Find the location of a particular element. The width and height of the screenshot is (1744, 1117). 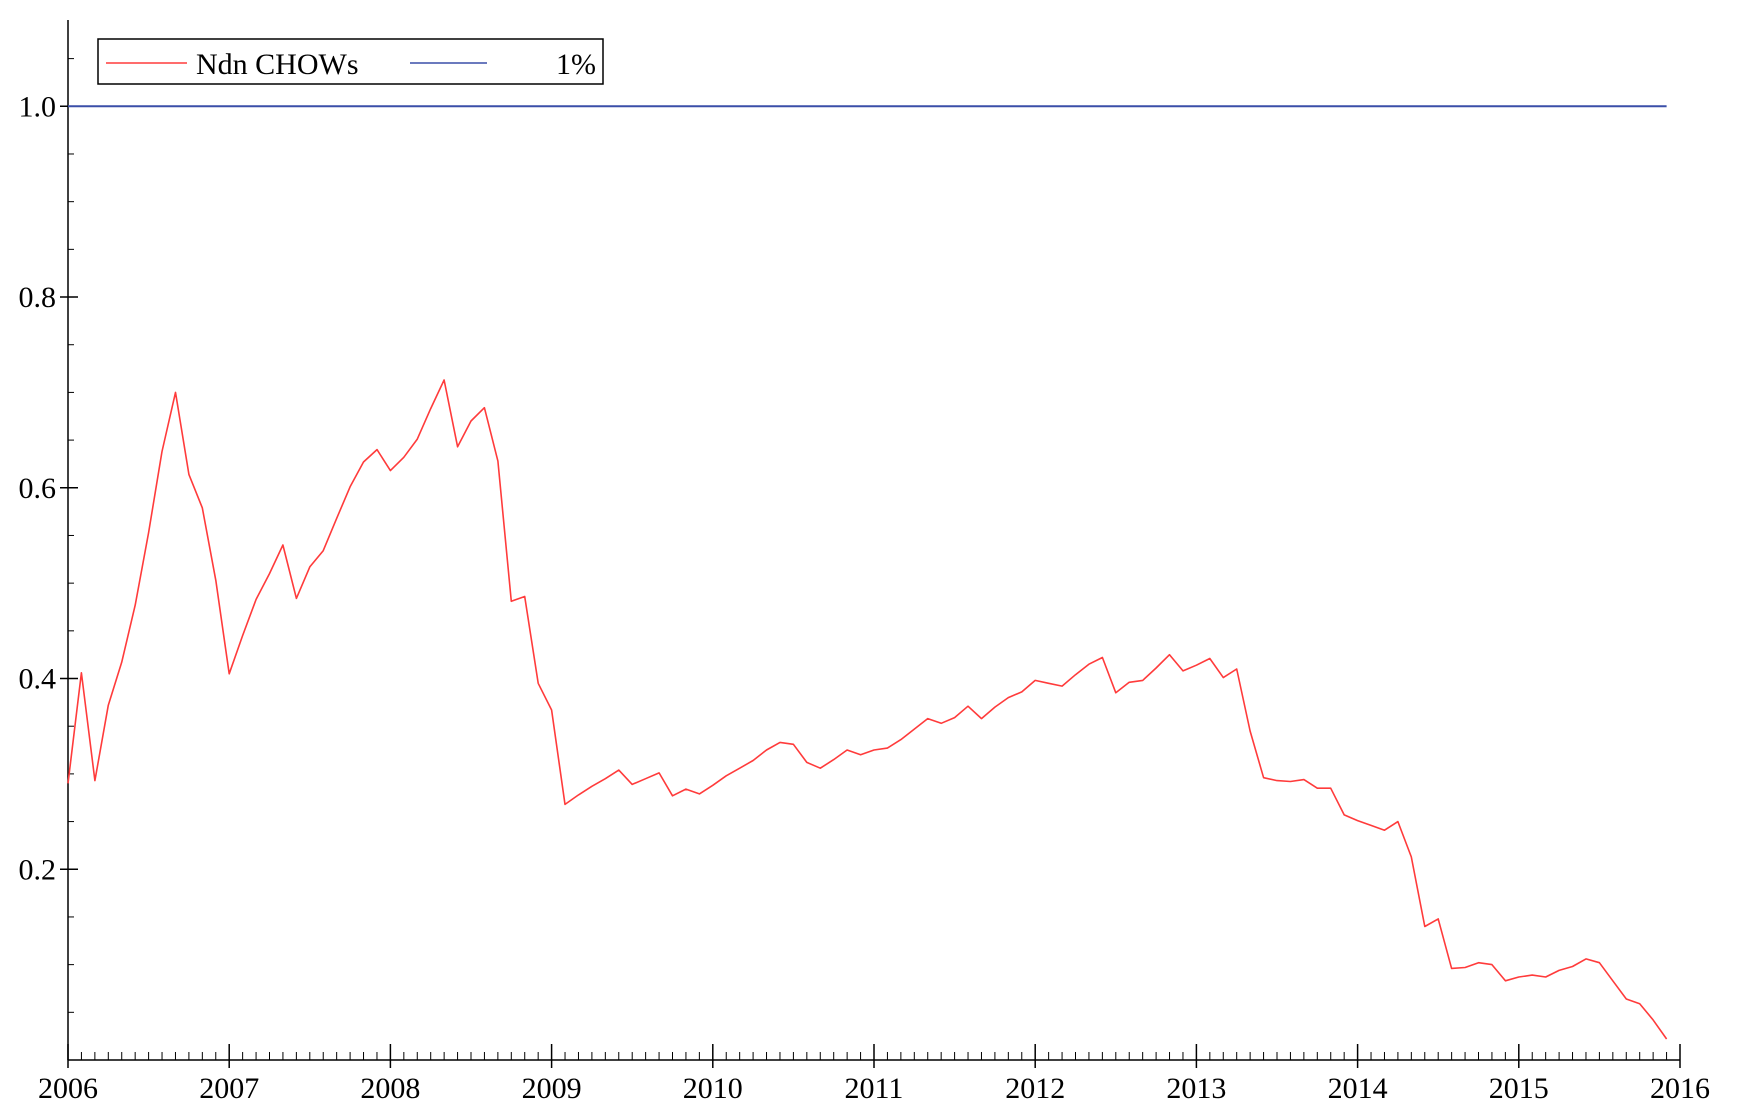

y-tick-label: 1.0 is located at coordinates (38, 106).